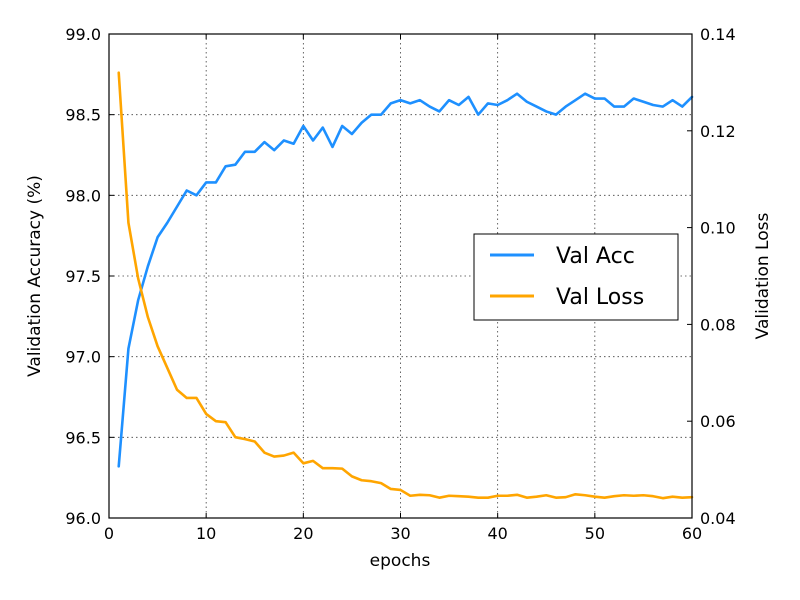  Describe the element at coordinates (83, 195) in the screenshot. I see `y-left-tick-label: 98.0` at that location.